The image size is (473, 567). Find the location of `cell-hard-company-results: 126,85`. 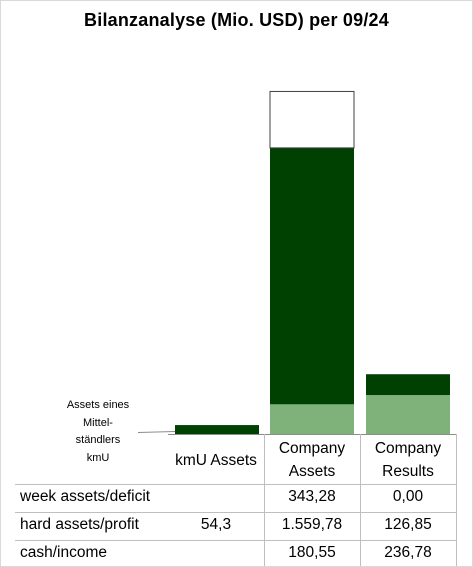

cell-hard-company-results: 126,85 is located at coordinates (408, 524).